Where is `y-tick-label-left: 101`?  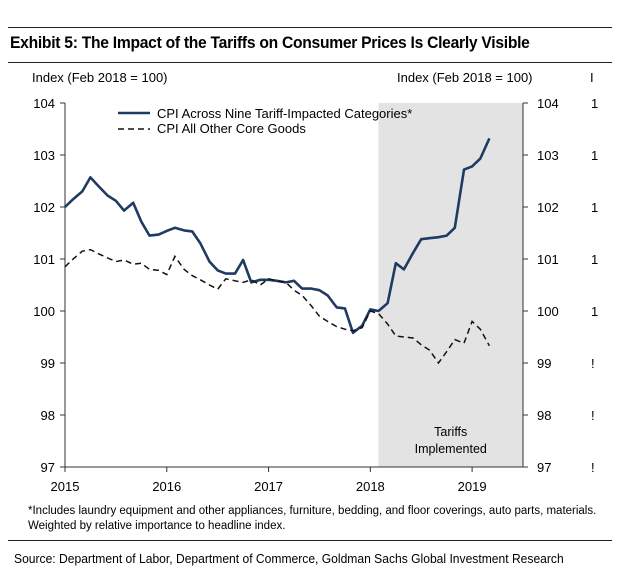 y-tick-label-left: 101 is located at coordinates (44, 259).